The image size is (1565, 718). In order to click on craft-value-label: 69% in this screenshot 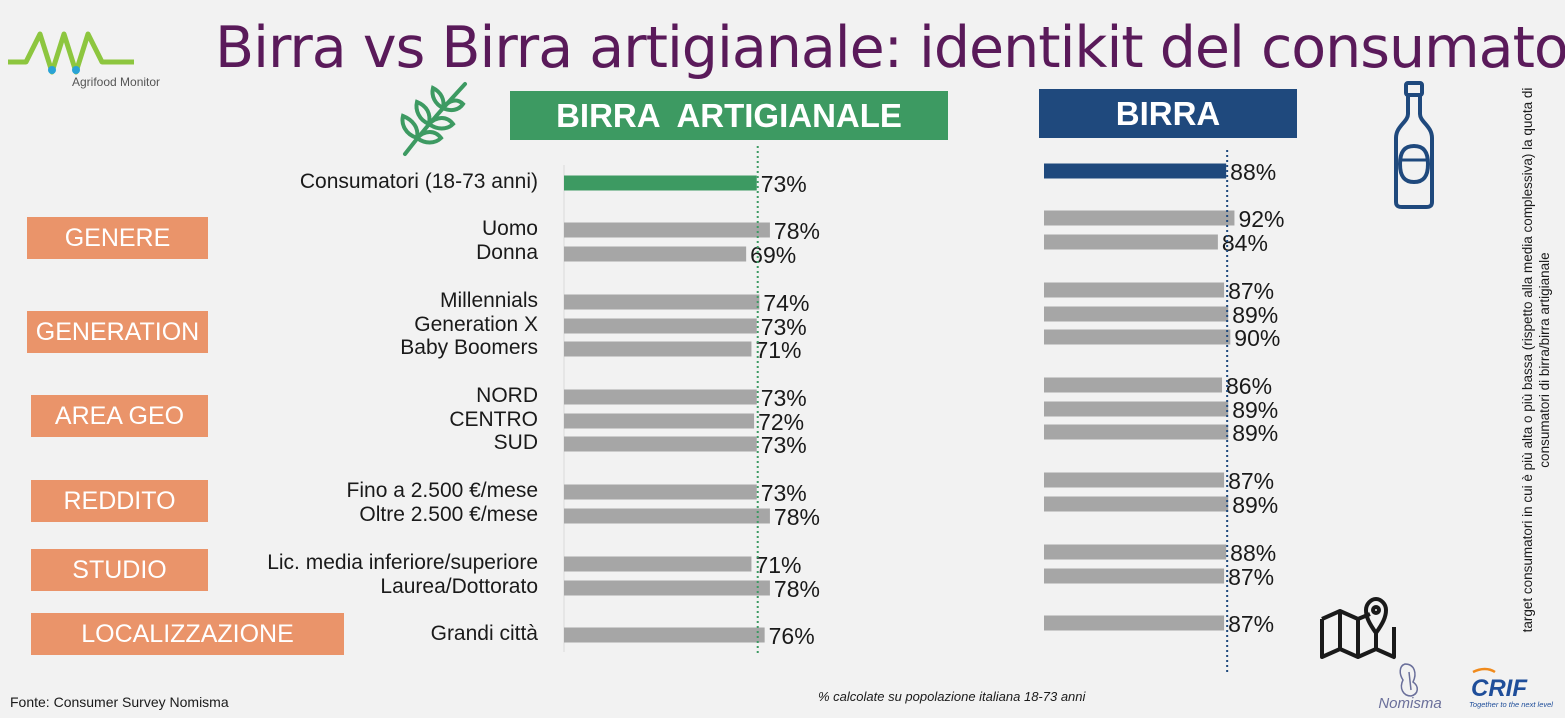, I will do `click(773, 255)`.